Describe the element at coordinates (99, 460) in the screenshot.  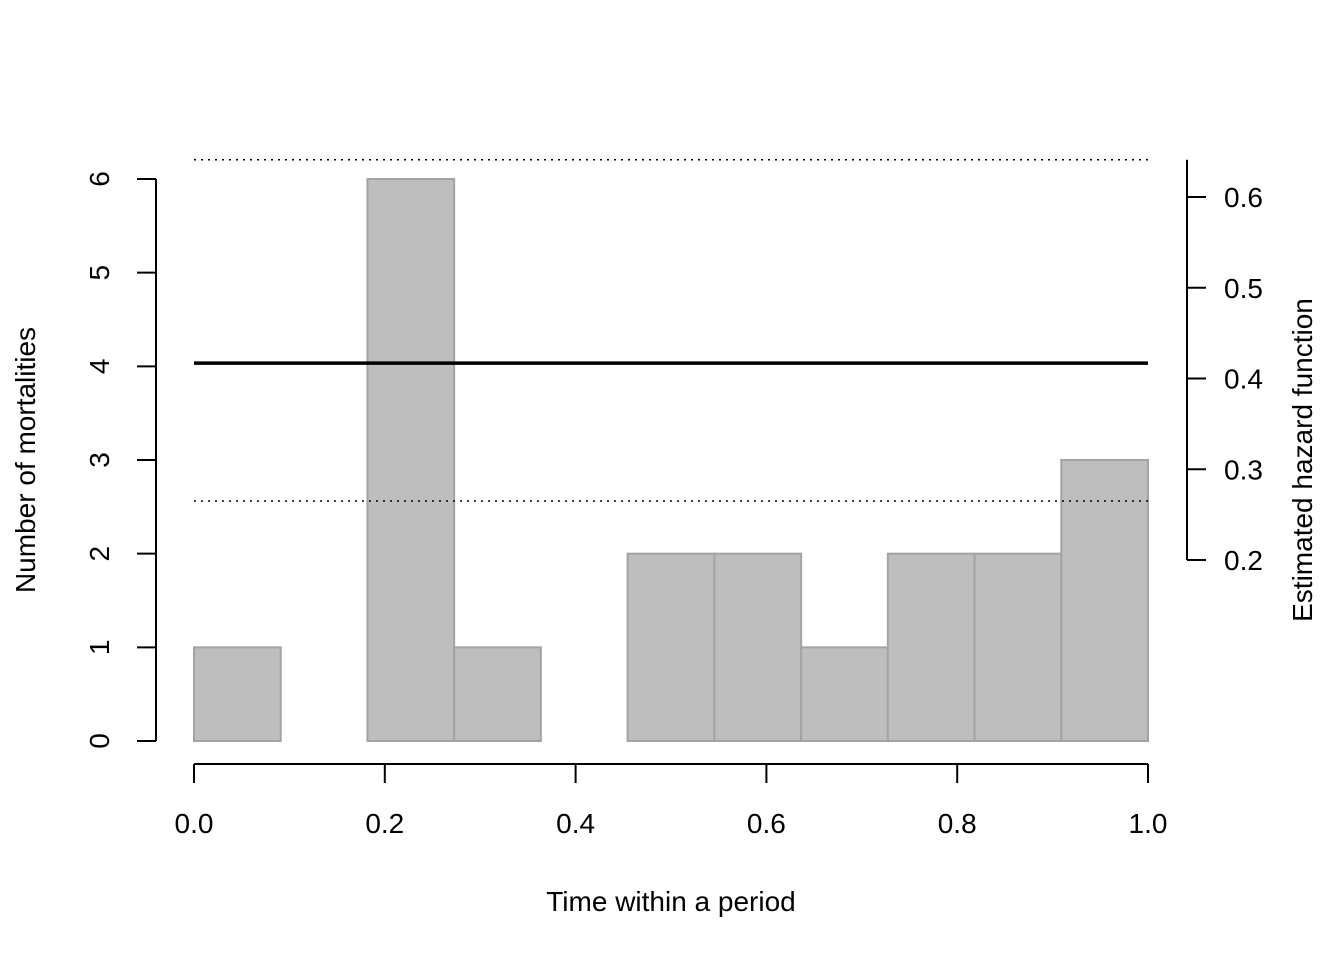
I see `y-tick-label: 3` at that location.